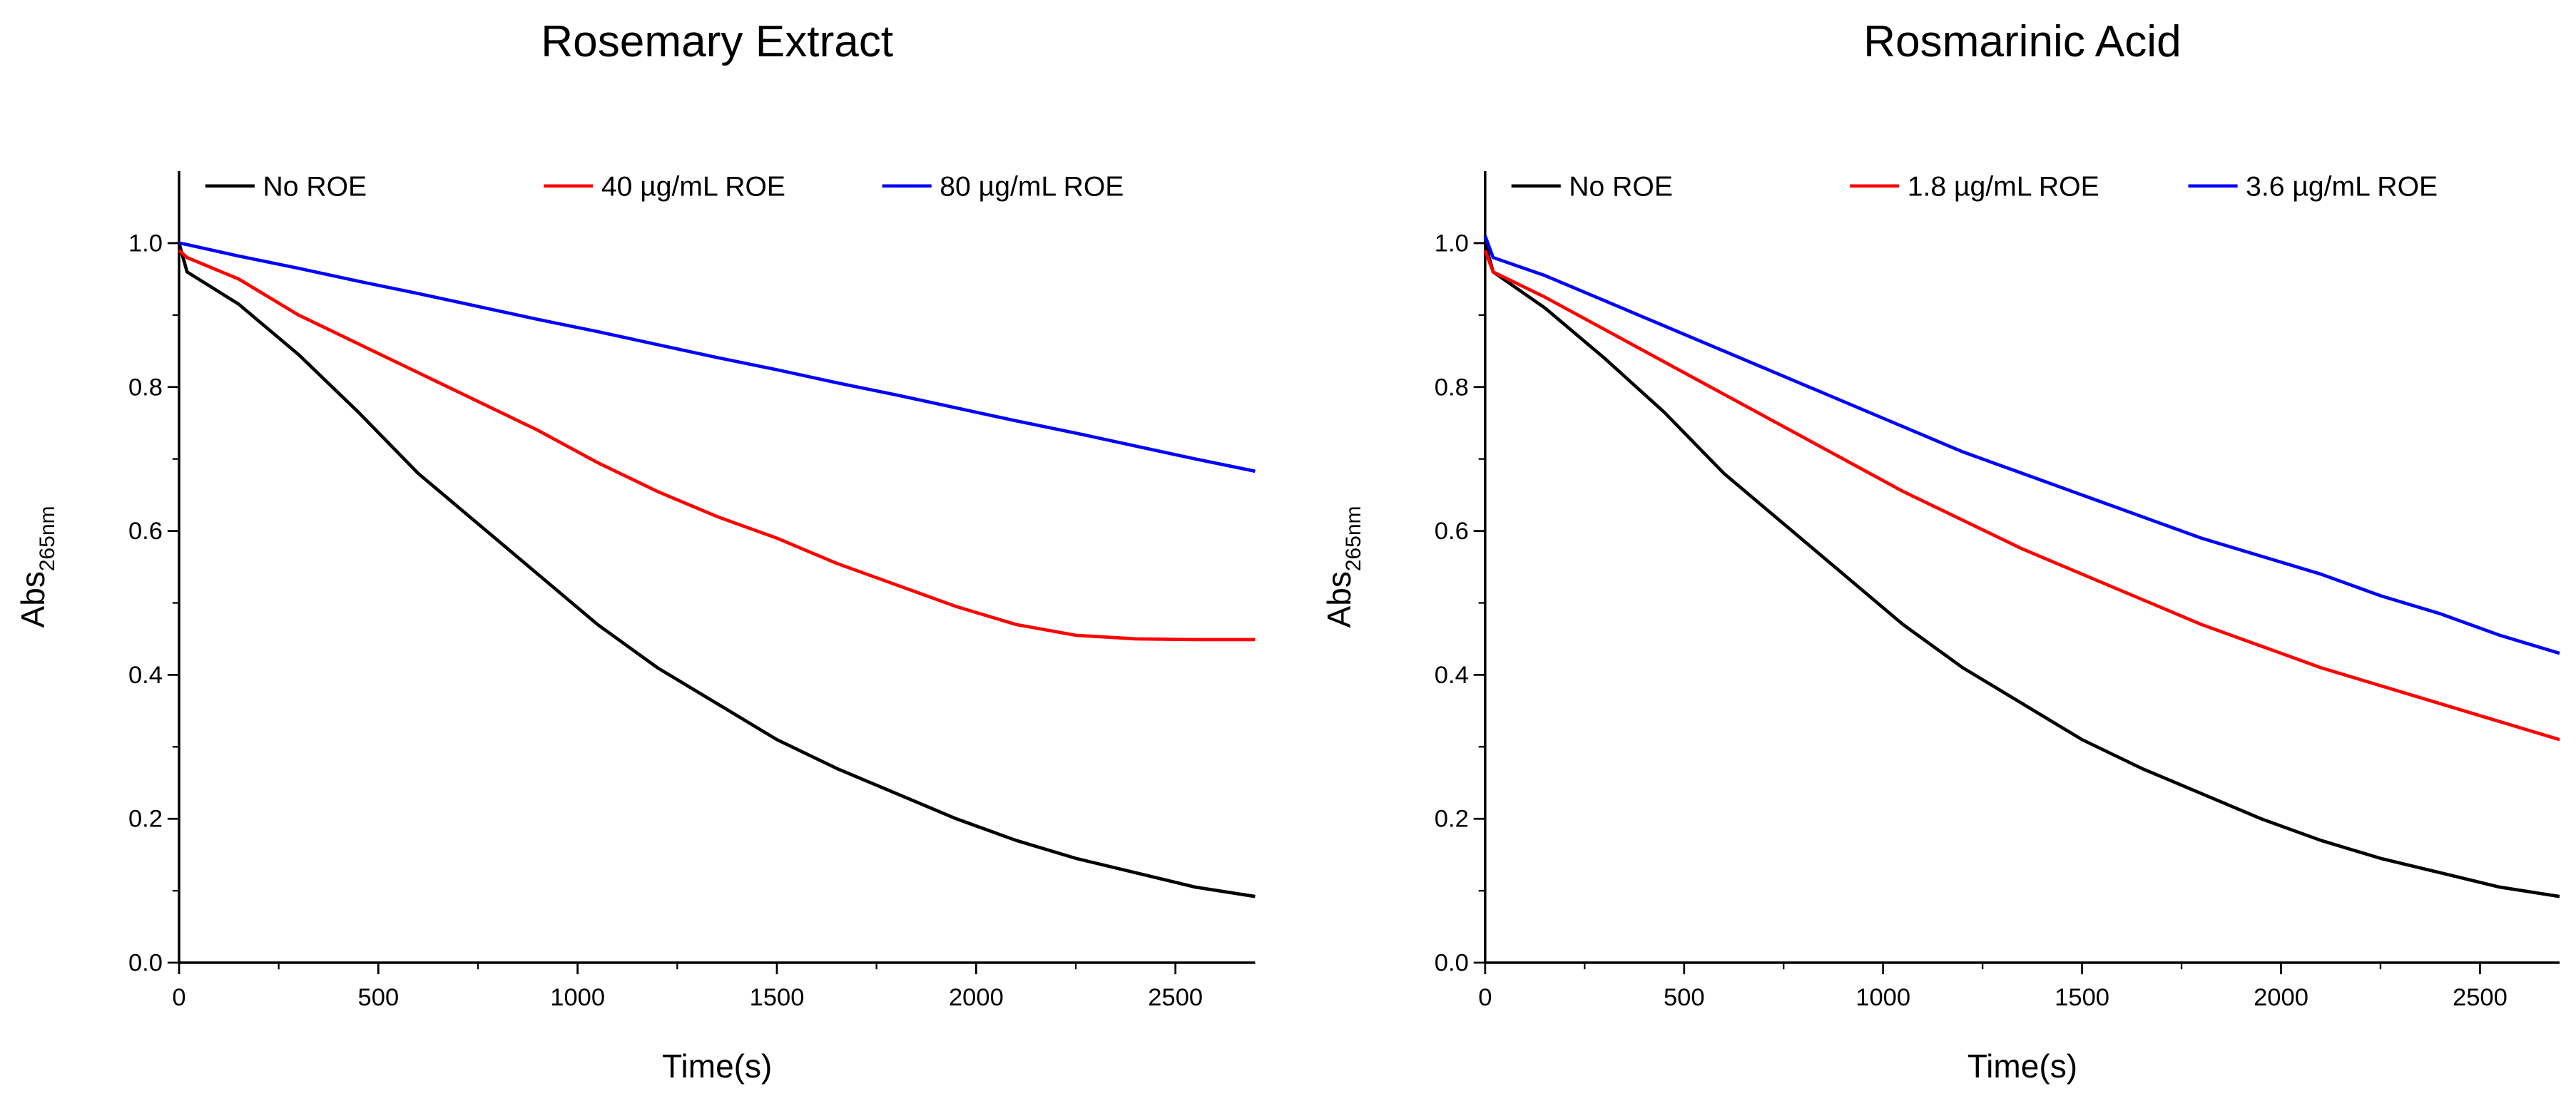  Describe the element at coordinates (693, 188) in the screenshot. I see `legend-label: 40 µg/mL ROE` at that location.